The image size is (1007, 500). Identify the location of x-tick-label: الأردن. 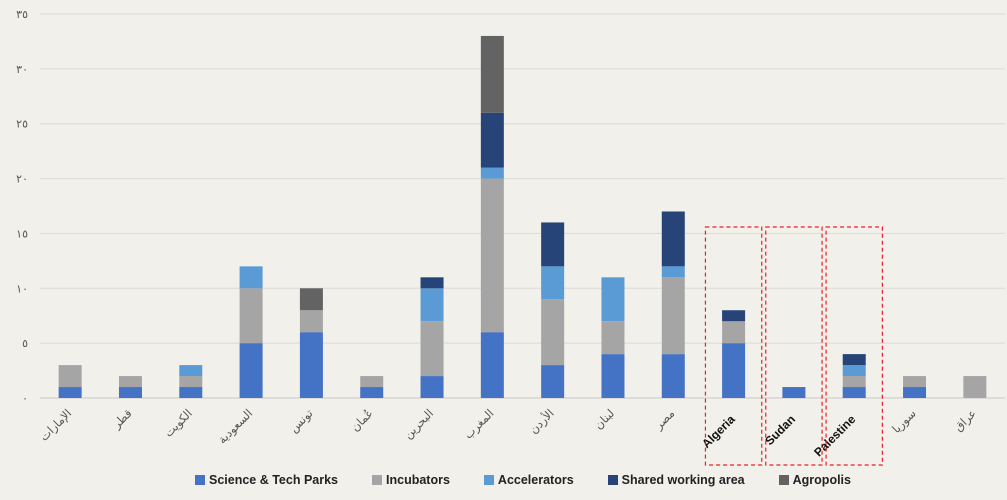
(541, 421).